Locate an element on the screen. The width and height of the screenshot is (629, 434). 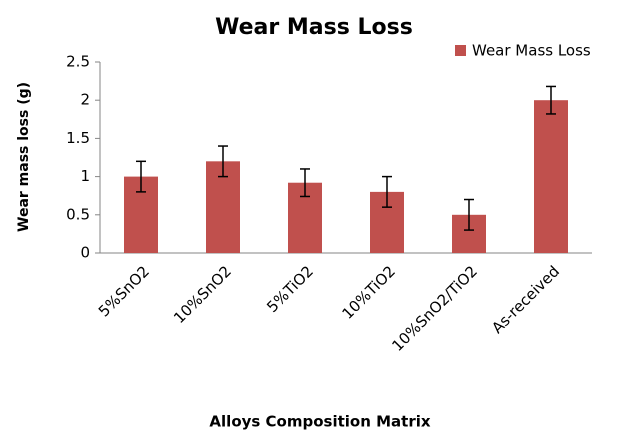
chart-title: Wear Mass Loss is located at coordinates (314, 27).